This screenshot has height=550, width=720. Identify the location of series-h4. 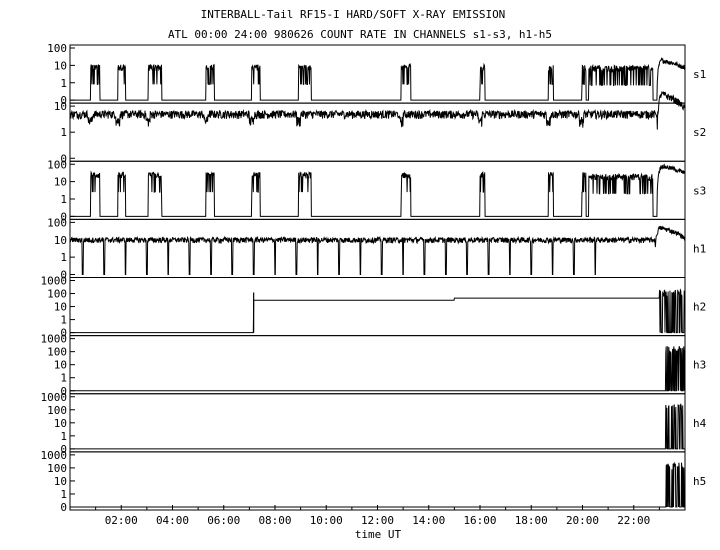
(377, 426).